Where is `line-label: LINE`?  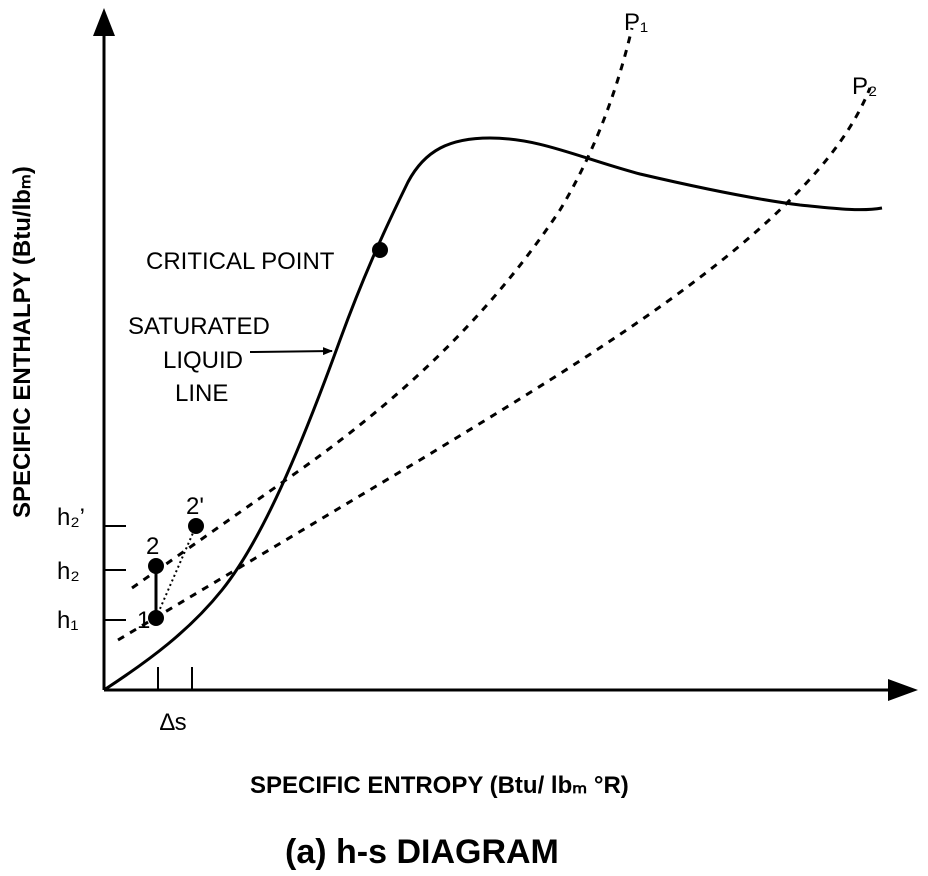
line-label: LINE is located at coordinates (201, 393).